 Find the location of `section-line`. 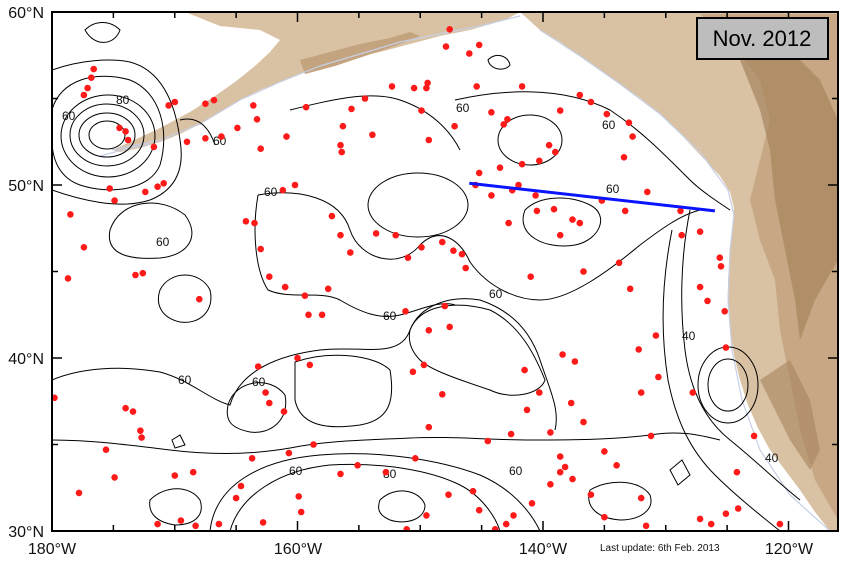

section-line is located at coordinates (592, 197).